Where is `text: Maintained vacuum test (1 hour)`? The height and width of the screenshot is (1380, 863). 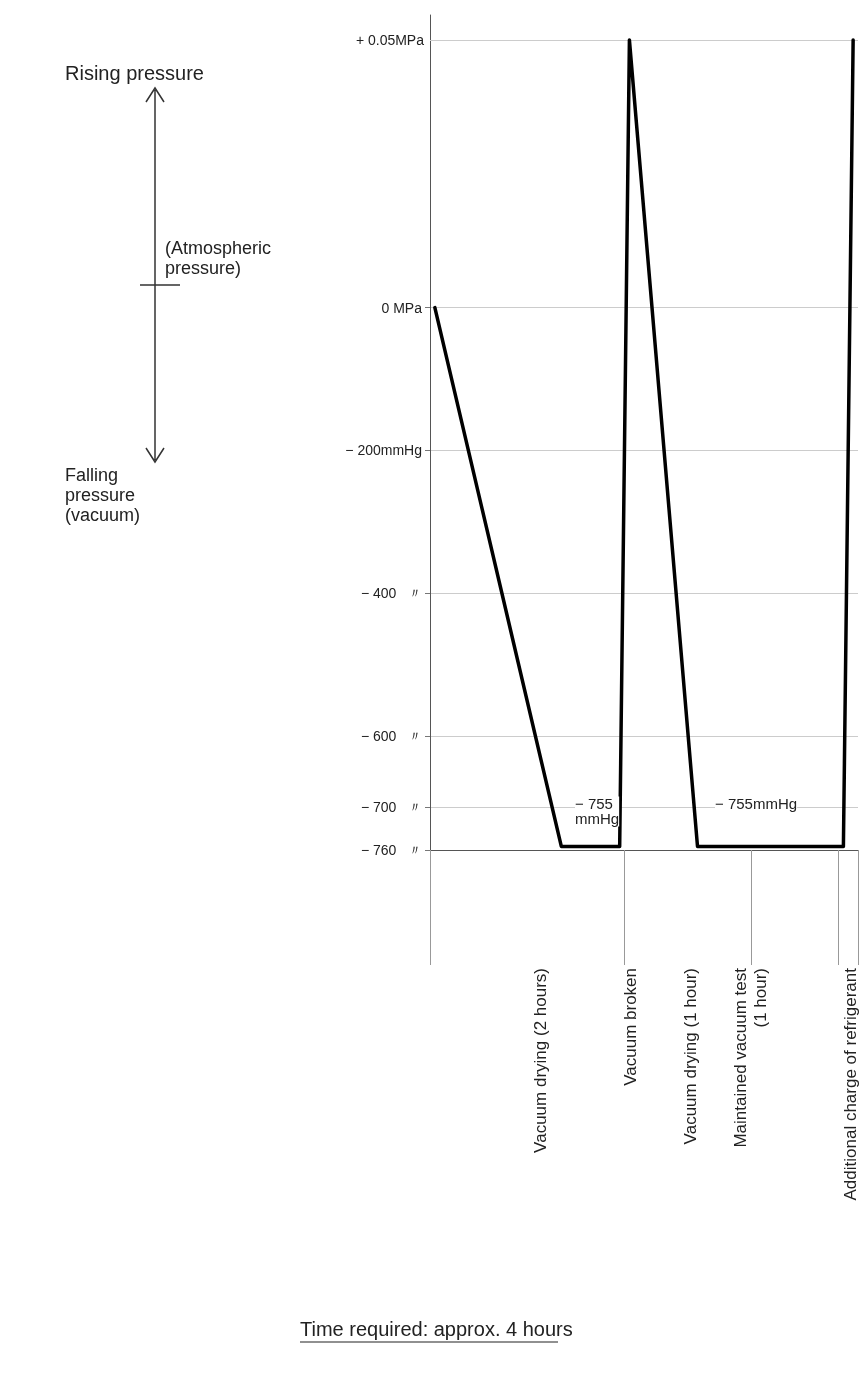
text: Maintained vacuum test (1 hour) is located at coordinates (750, 1057).